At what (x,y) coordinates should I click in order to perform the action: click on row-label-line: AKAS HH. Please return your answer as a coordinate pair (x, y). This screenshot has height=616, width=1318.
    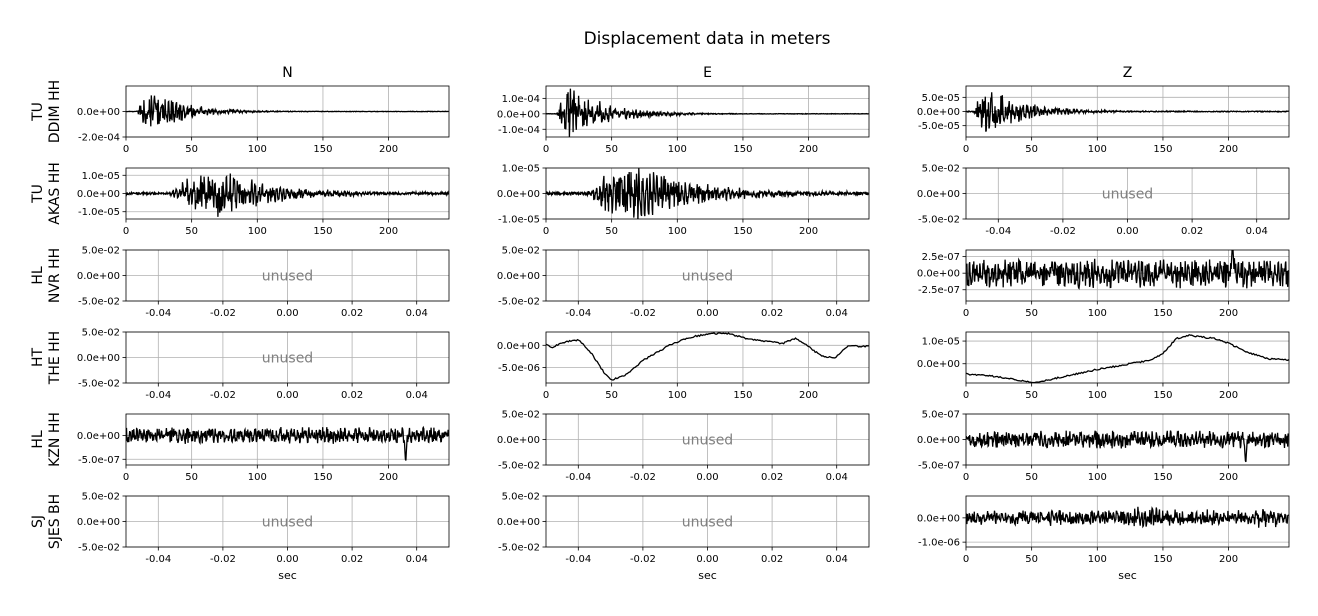
    Looking at the image, I should click on (55, 193).